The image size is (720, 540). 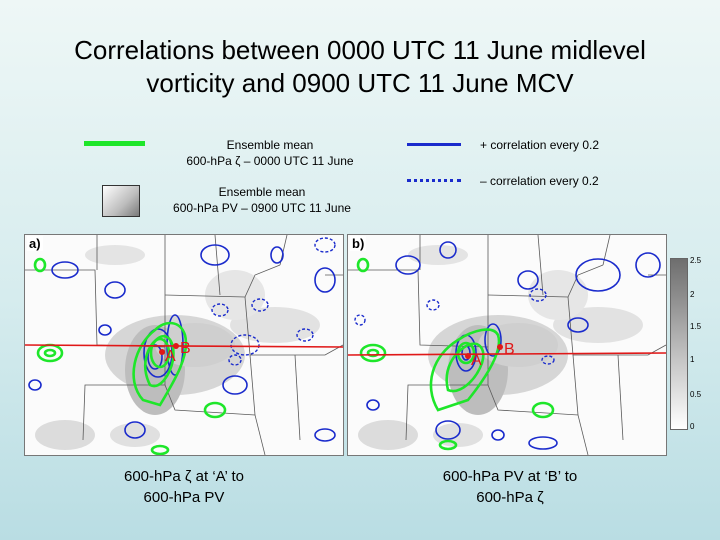 What do you see at coordinates (360, 83) in the screenshot?
I see `title-line-2: vorticity and 0900 UTC 11 June MCV` at bounding box center [360, 83].